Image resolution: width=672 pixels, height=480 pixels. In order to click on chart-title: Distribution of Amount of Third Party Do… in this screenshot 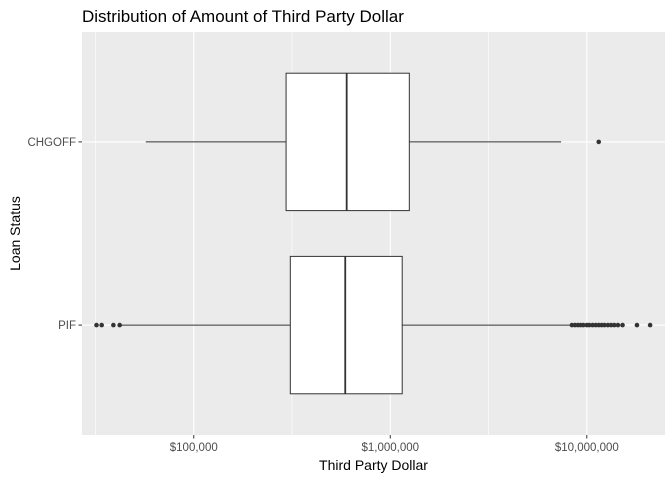, I will do `click(243, 16)`.